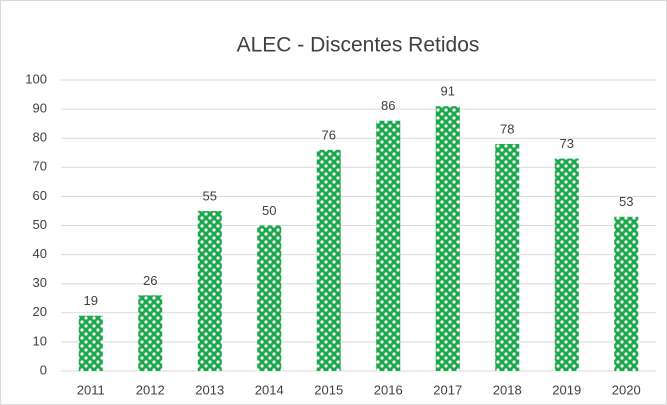 The height and width of the screenshot is (405, 667). I want to click on data-label: 91, so click(448, 91).